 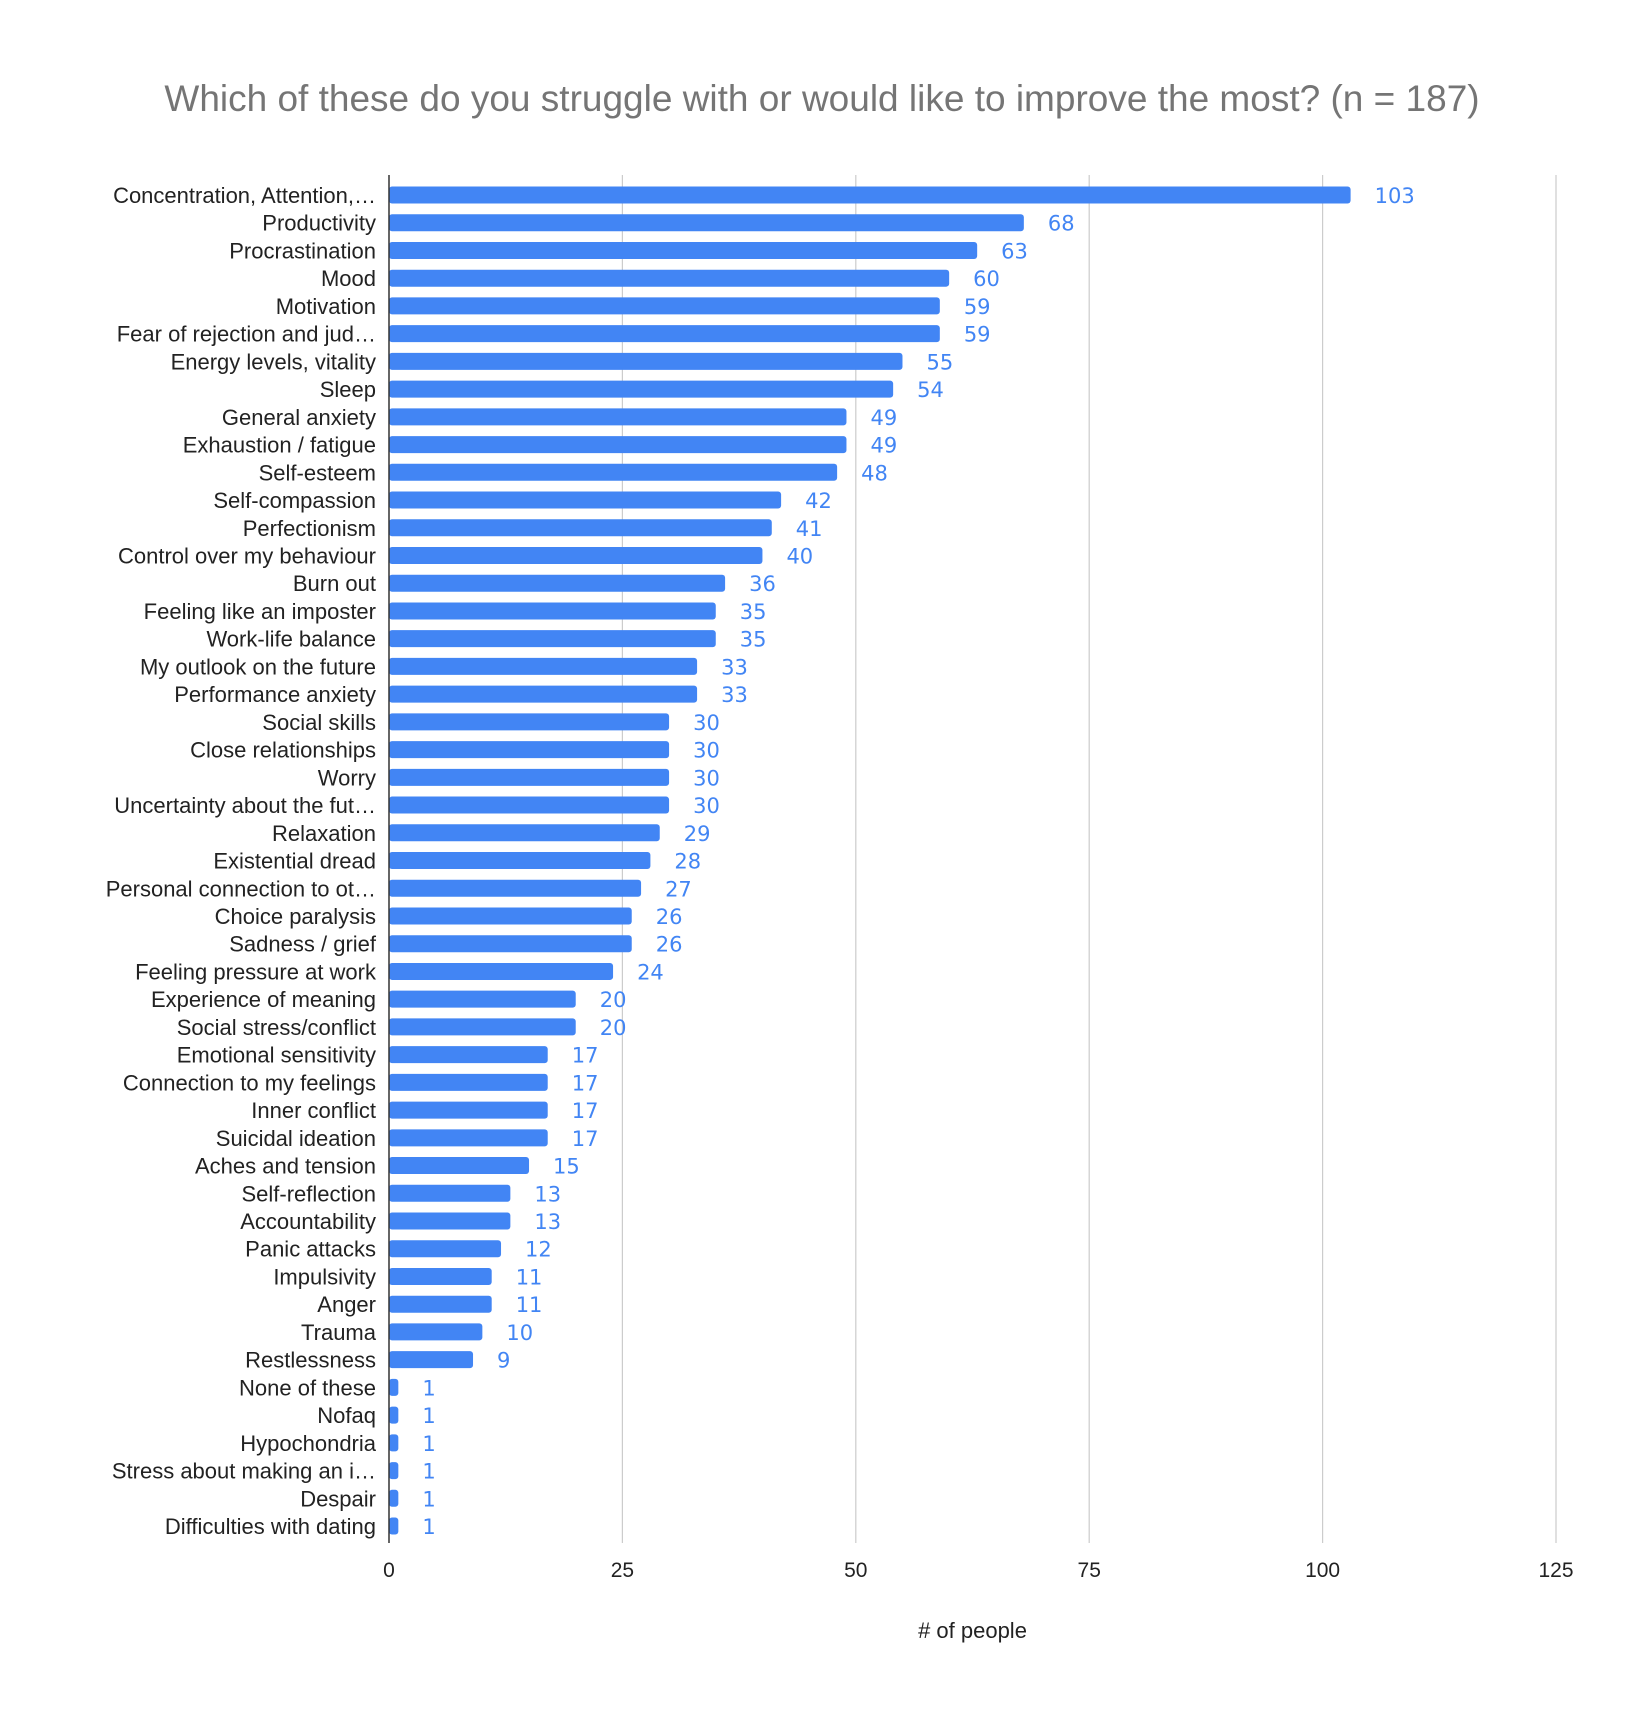 What do you see at coordinates (346, 1304) in the screenshot?
I see `category-label: Anger` at bounding box center [346, 1304].